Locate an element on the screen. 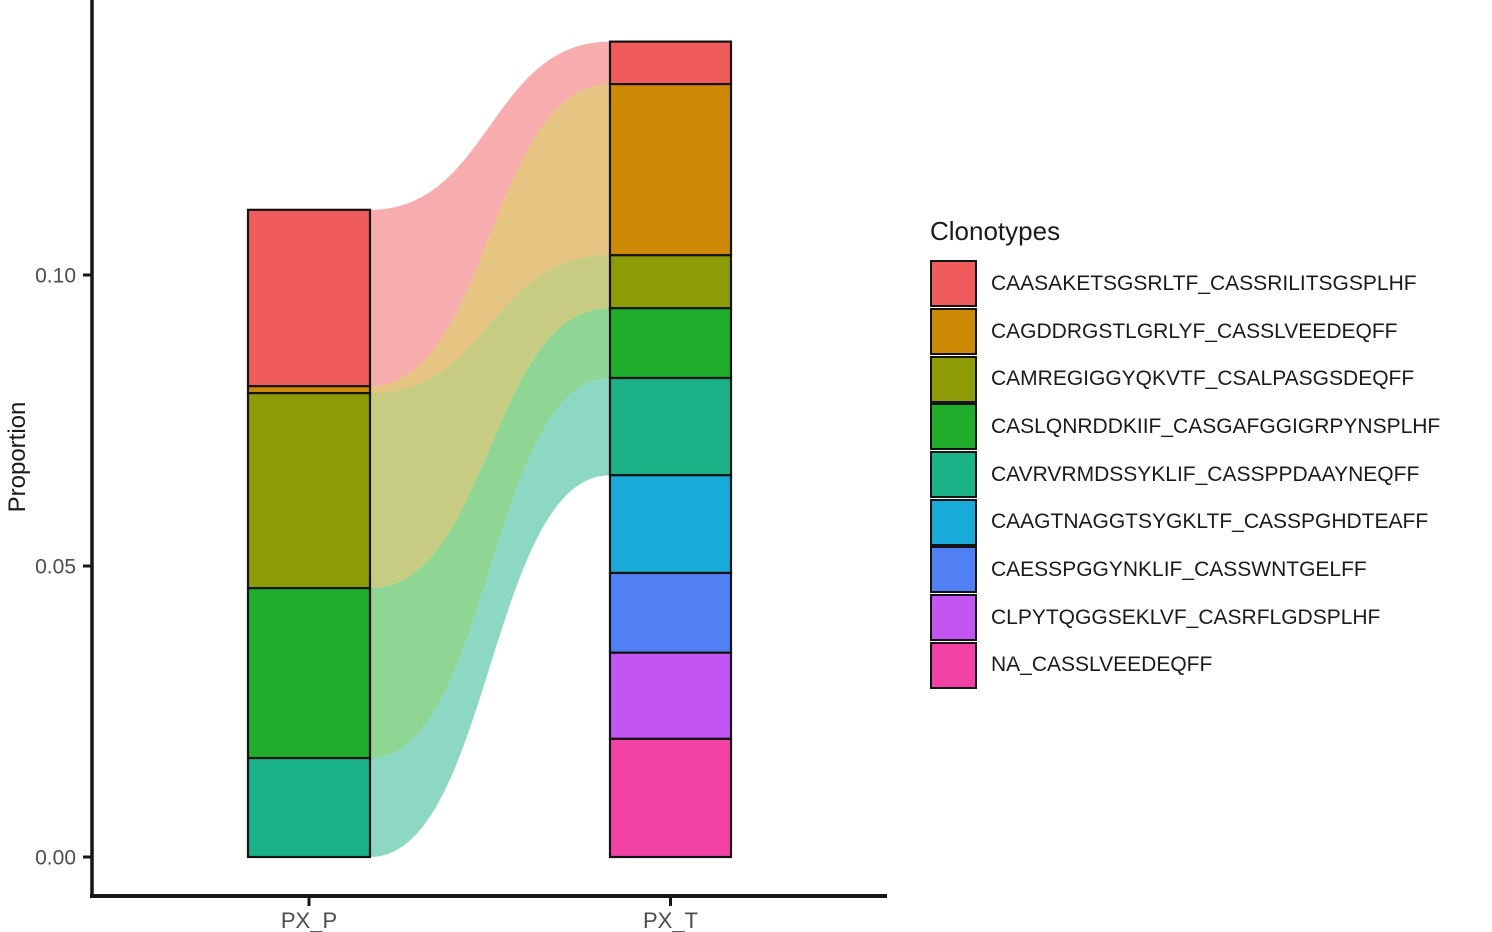 This screenshot has height=932, width=1492. legend-label: CAGDDRGSTLGRLYF_CASSLVEEDEQFF is located at coordinates (1194, 331).